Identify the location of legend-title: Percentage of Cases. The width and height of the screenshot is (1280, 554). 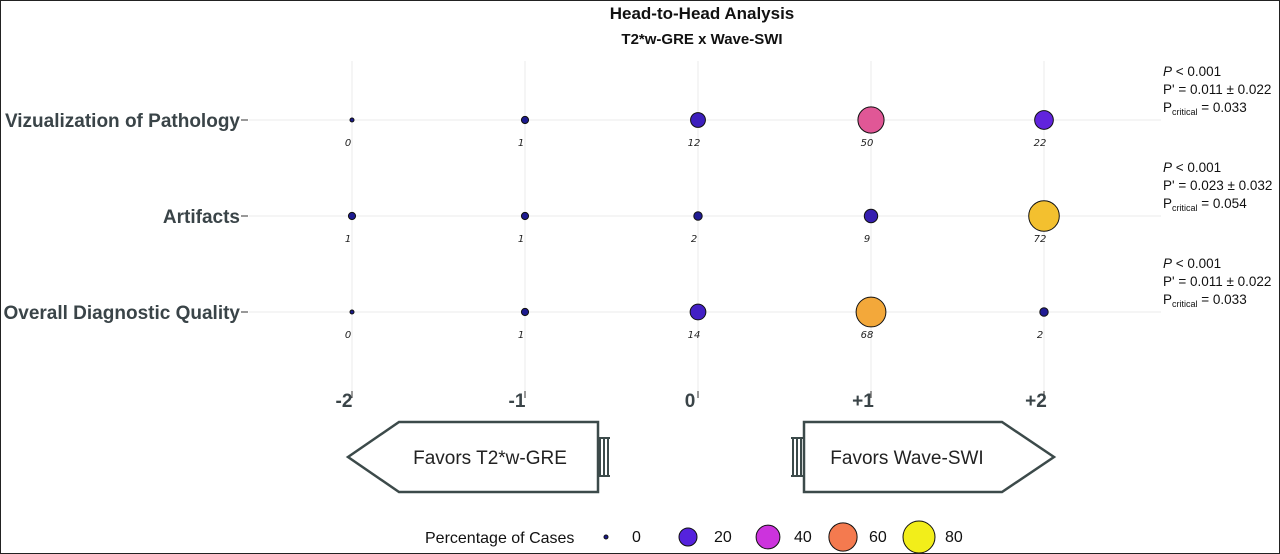
(499, 538).